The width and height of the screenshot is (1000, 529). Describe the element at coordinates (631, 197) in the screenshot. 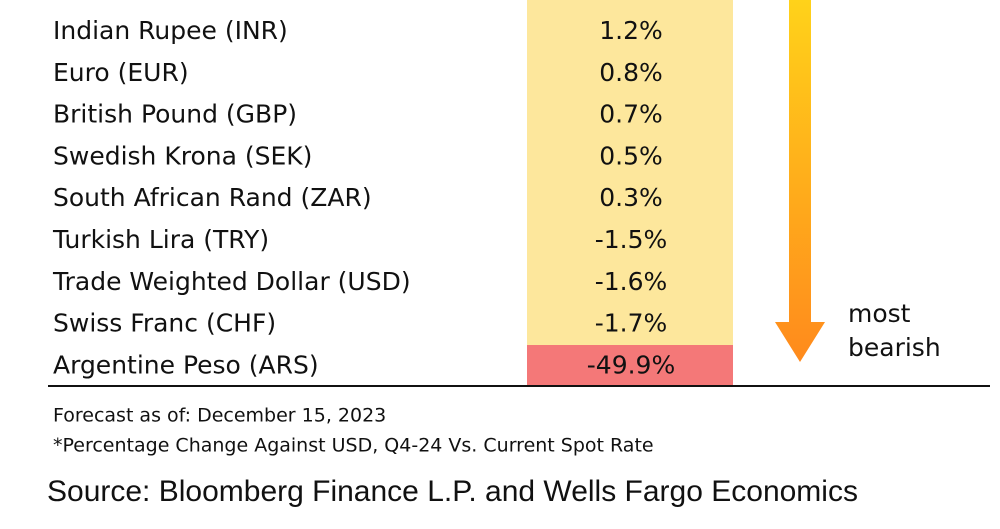

I see `forecast-value: 0.3%` at that location.